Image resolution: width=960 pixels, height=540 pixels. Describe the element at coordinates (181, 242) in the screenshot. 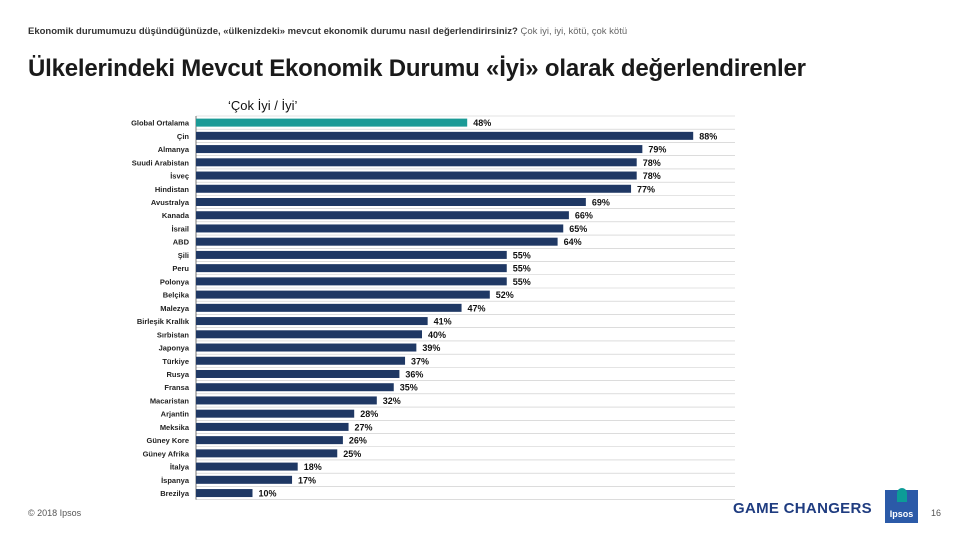

I see `category-label: ABD` at that location.